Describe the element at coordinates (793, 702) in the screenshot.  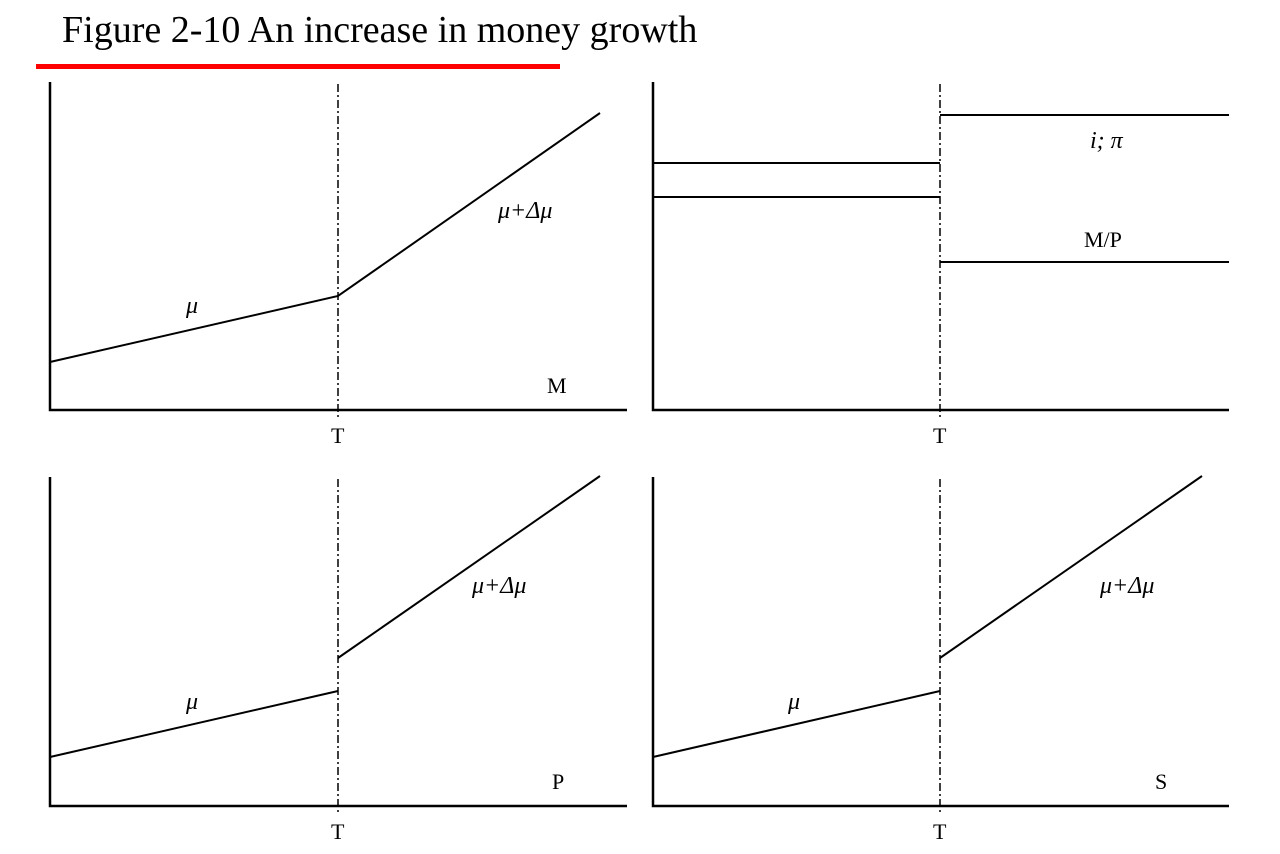
I see `exchange-before-label: μ` at that location.